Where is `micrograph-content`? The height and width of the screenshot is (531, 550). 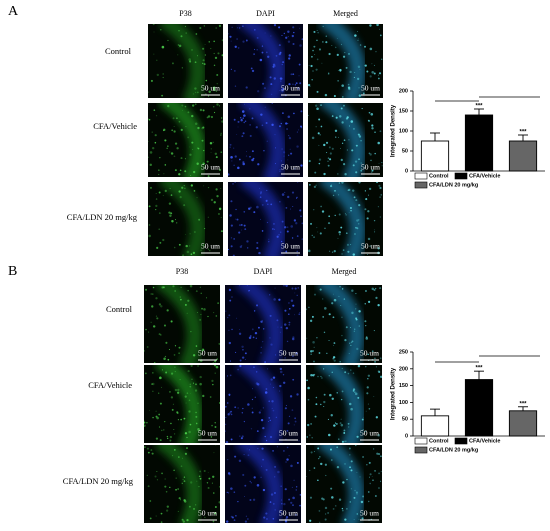
micrograph-content is located at coordinates (344, 404).